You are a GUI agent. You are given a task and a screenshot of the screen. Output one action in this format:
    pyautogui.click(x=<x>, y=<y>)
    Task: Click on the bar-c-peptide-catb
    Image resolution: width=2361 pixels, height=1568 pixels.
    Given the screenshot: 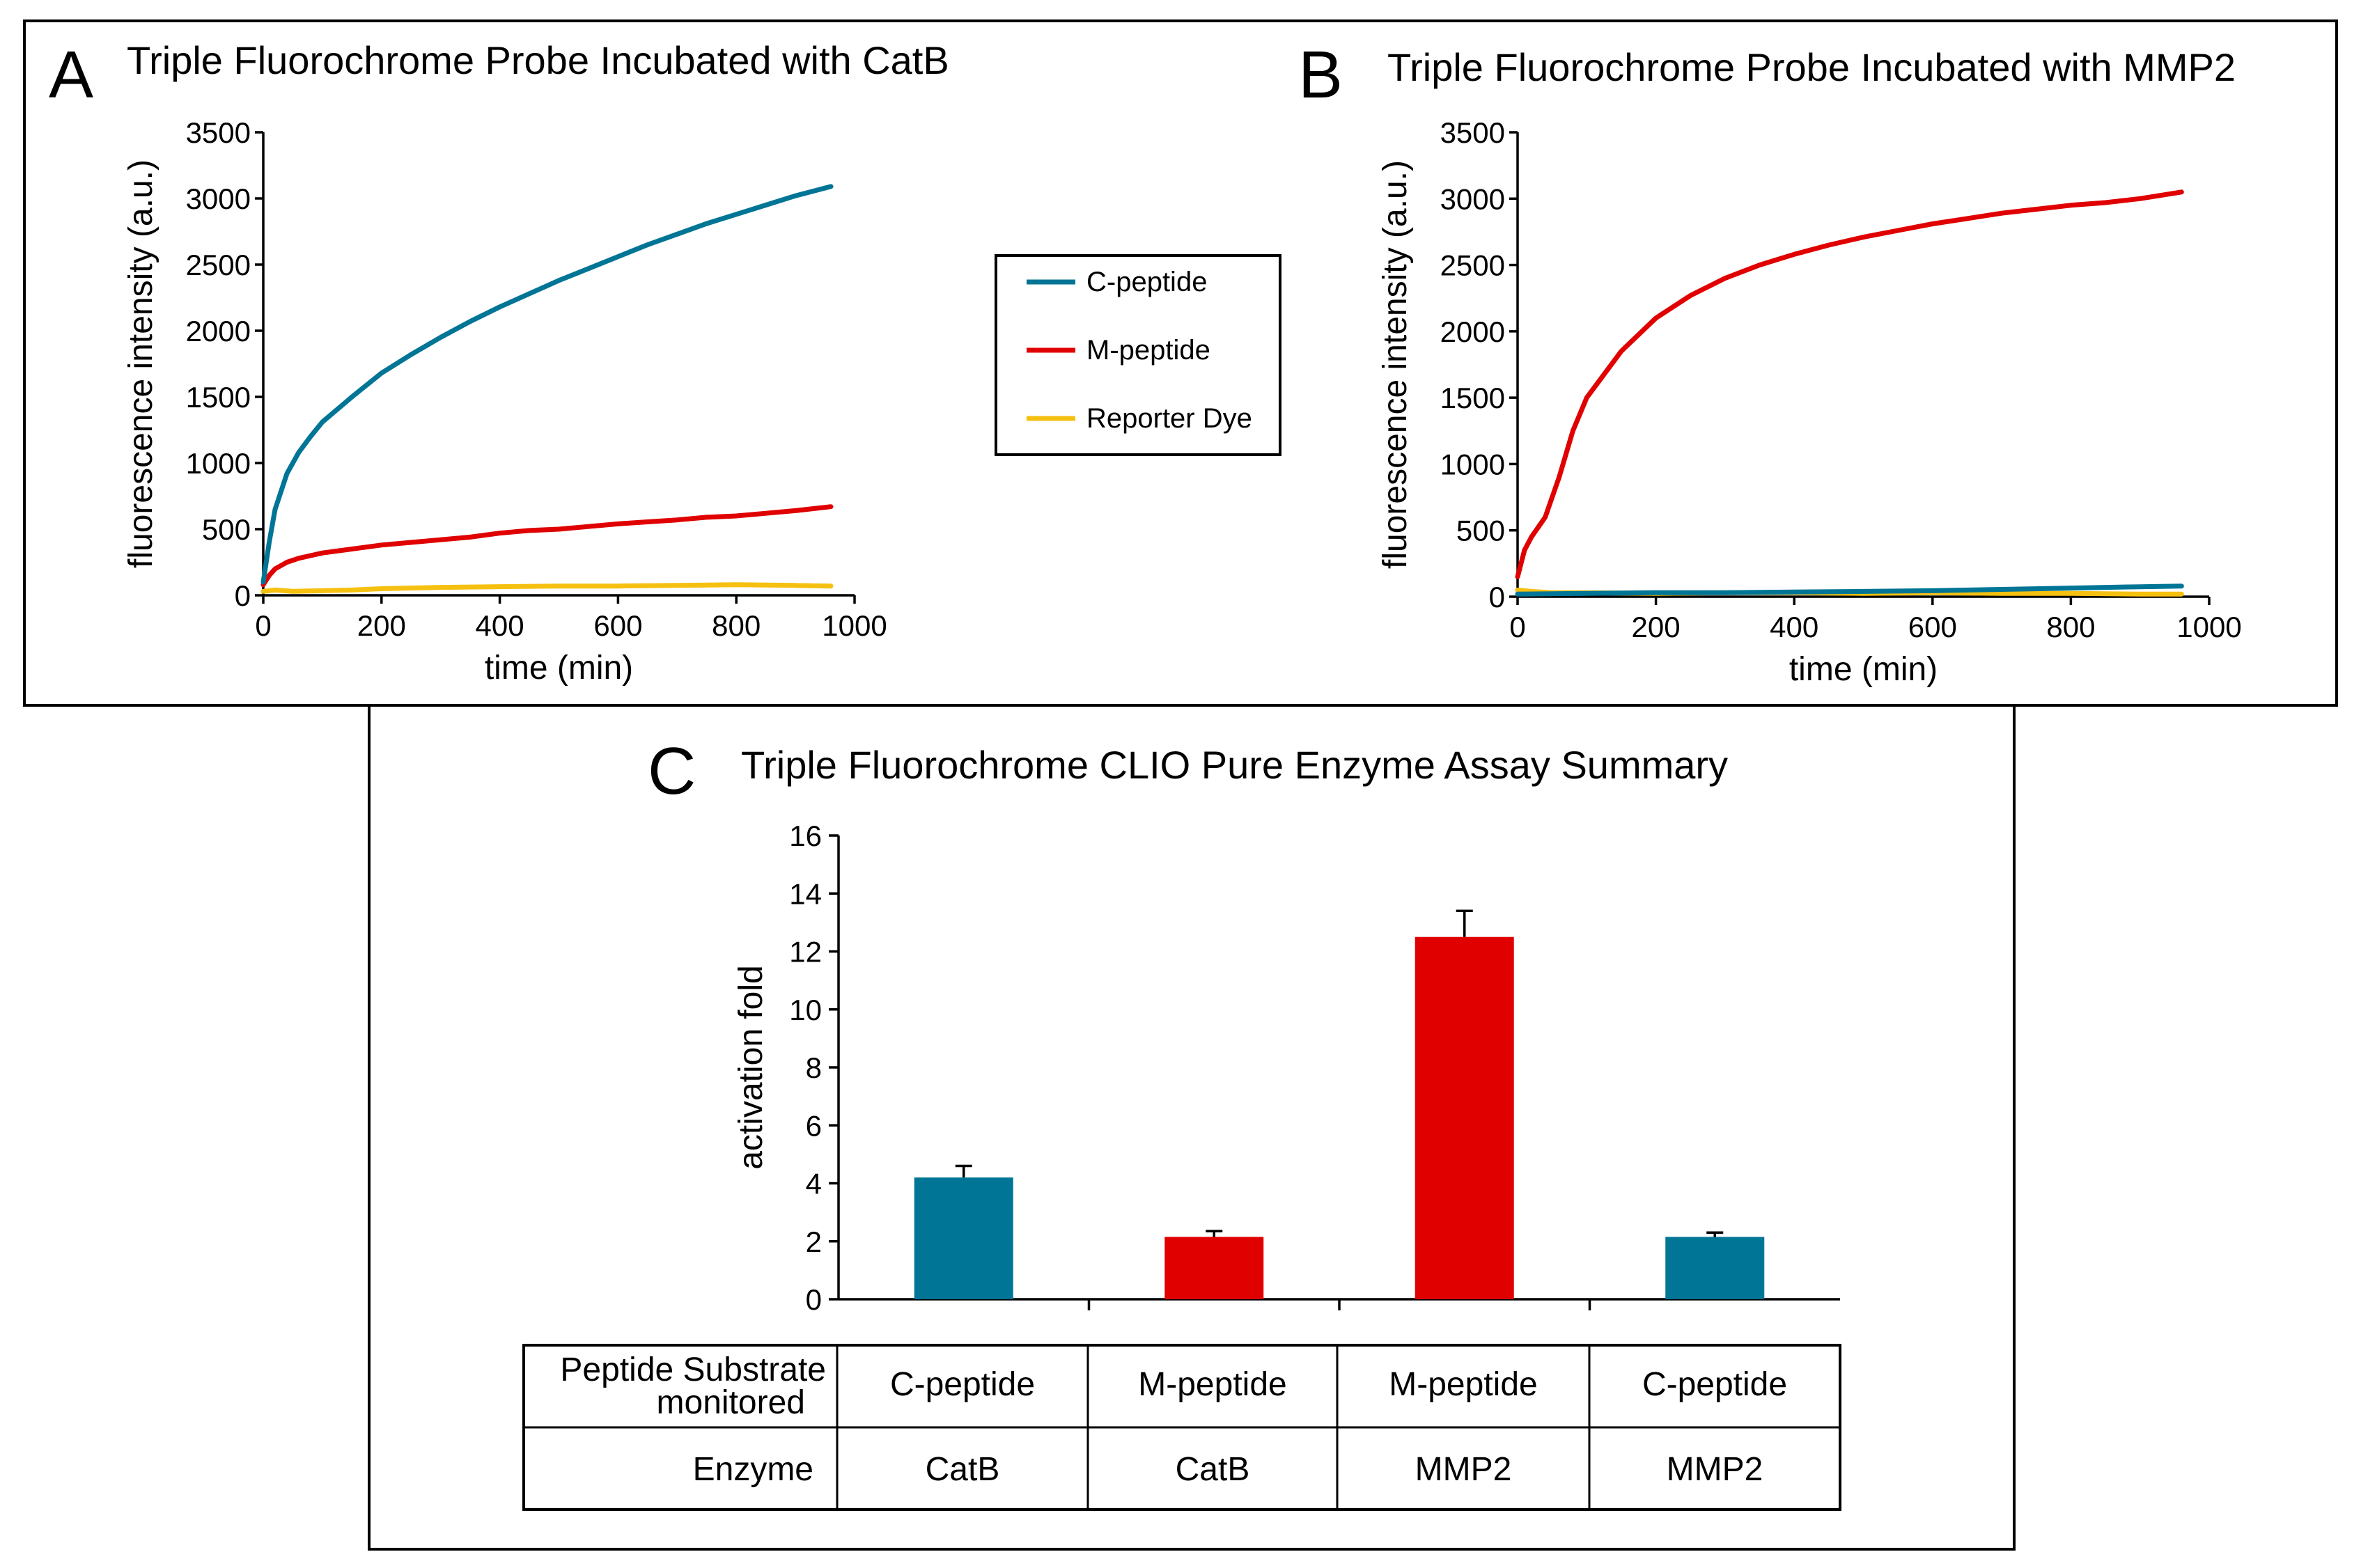 What is the action you would take?
    pyautogui.click(x=964, y=1238)
    